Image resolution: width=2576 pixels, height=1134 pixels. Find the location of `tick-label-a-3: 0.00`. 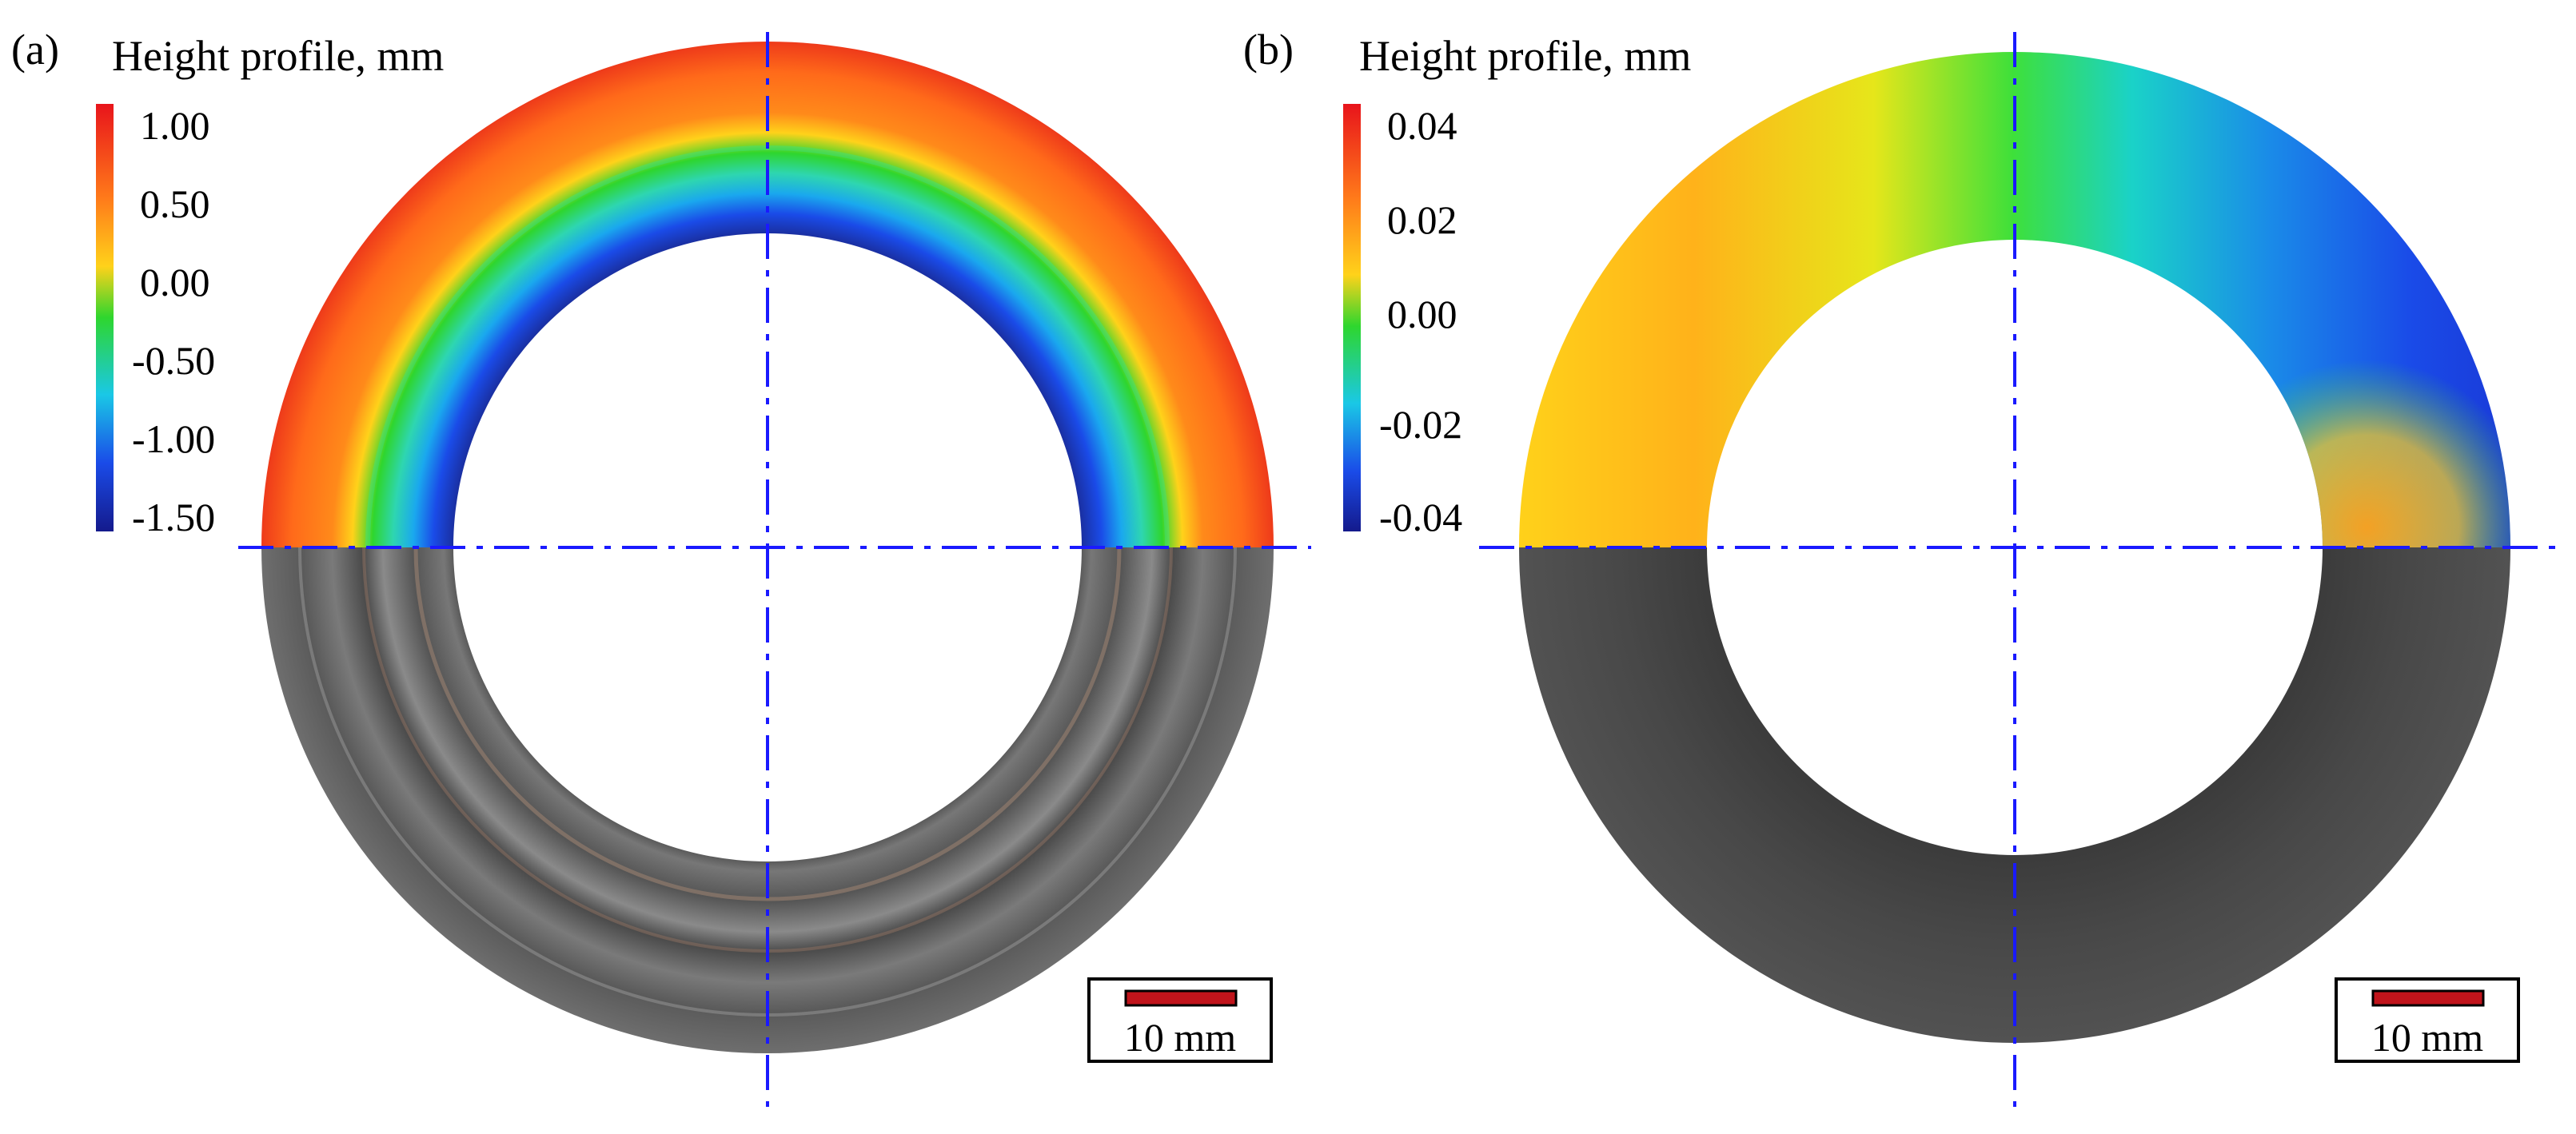

tick-label-a-3: 0.00 is located at coordinates (175, 282).